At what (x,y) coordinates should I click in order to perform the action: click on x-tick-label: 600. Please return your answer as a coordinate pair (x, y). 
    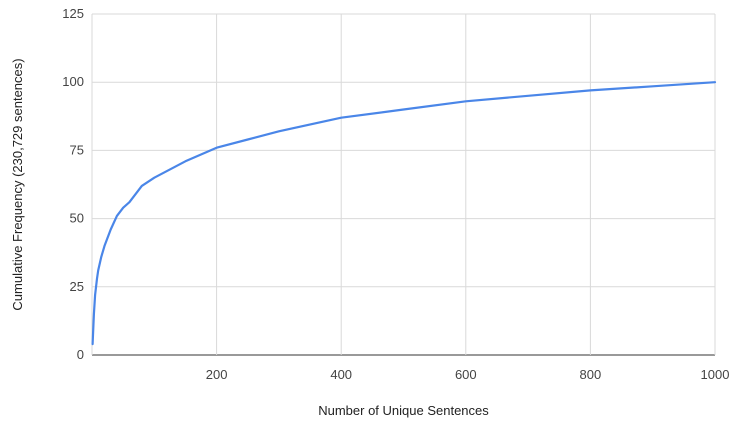
    Looking at the image, I should click on (466, 374).